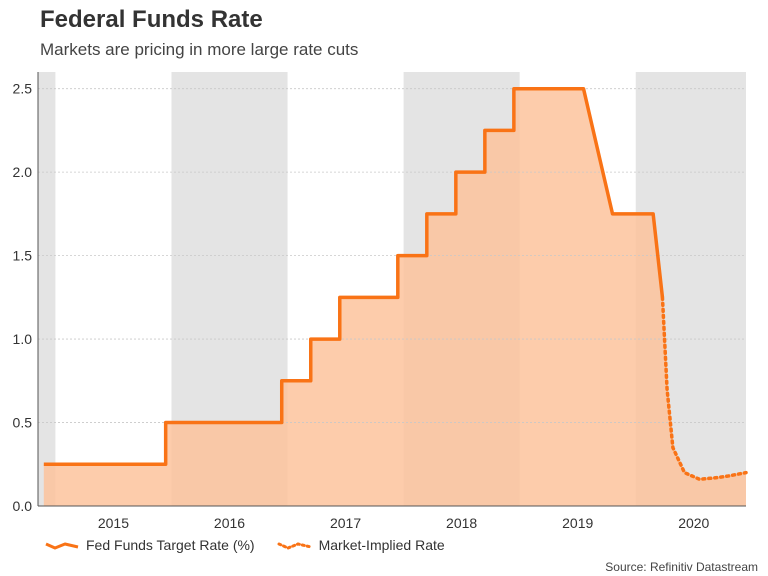  What do you see at coordinates (23, 89) in the screenshot?
I see `y-tick-label: 2.5` at bounding box center [23, 89].